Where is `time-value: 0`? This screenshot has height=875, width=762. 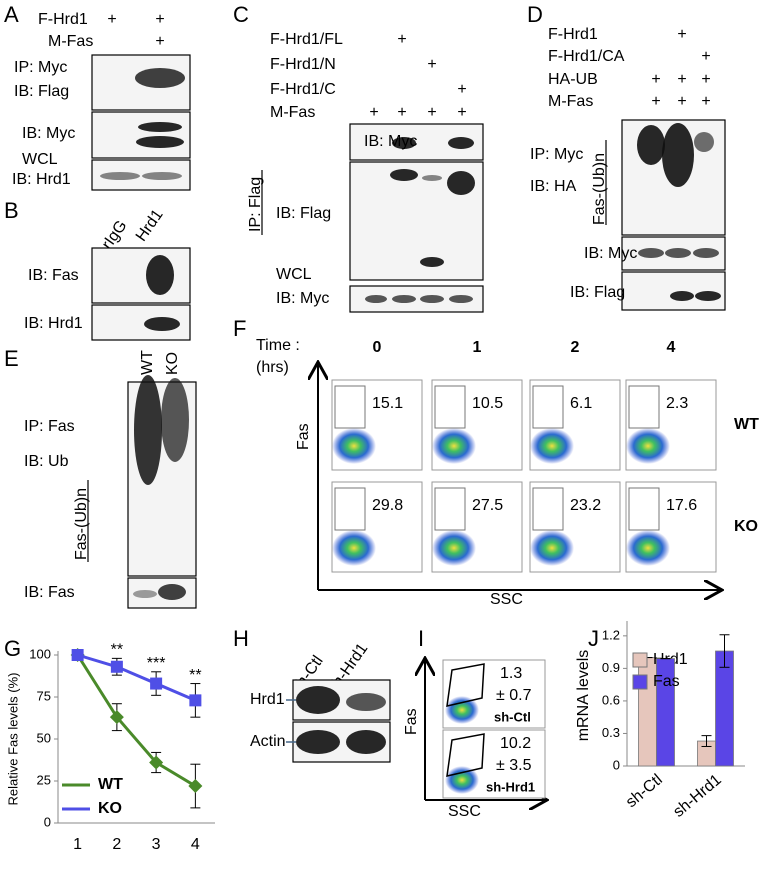
time-value: 0 is located at coordinates (377, 347).